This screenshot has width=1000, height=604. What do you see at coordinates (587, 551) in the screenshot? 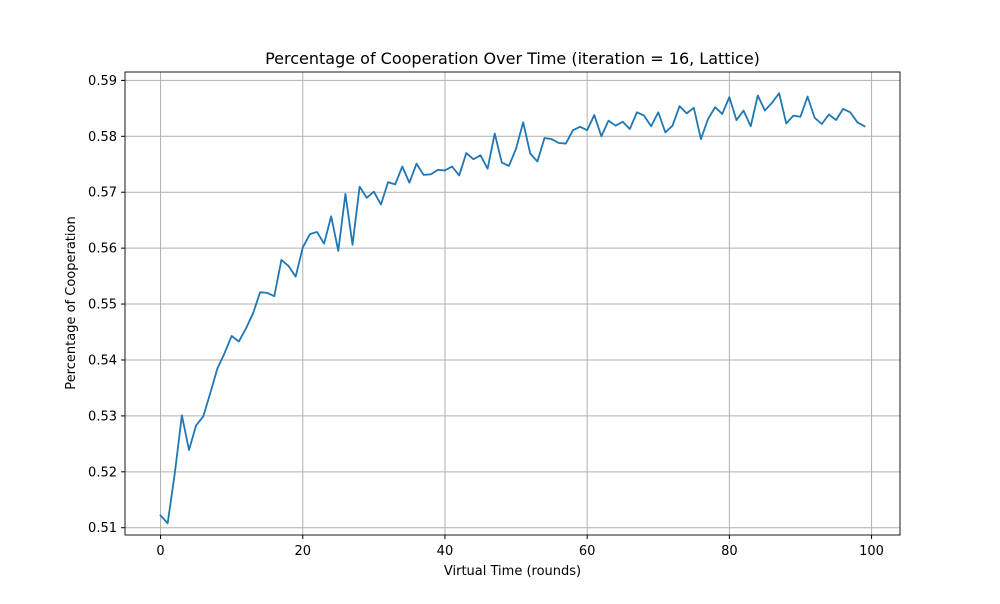
I see `x-tick-label: 60` at bounding box center [587, 551].